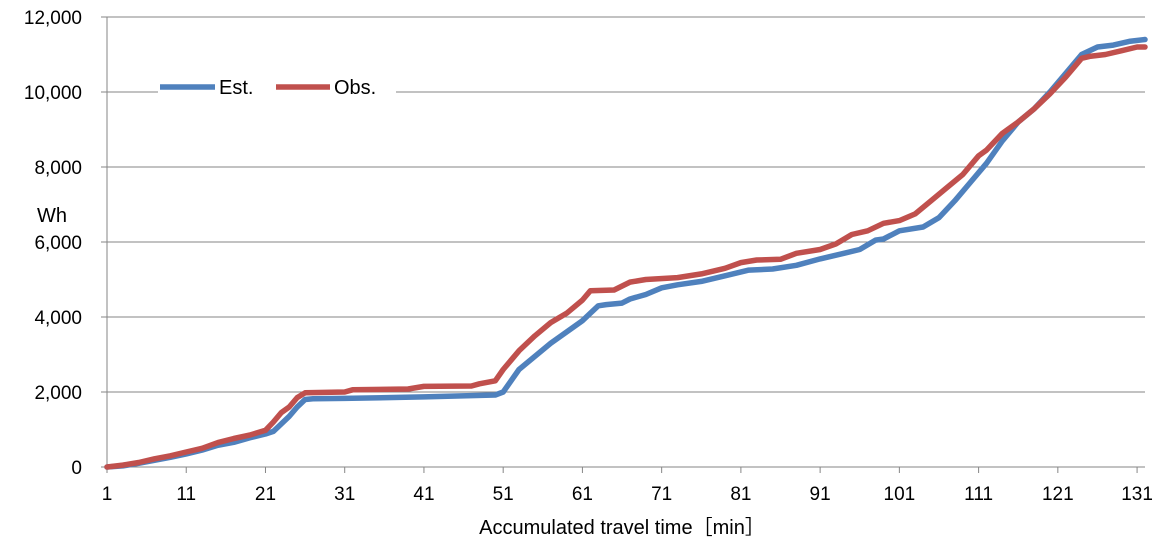 The width and height of the screenshot is (1164, 546). What do you see at coordinates (661, 494) in the screenshot?
I see `x-tick-label: 71` at bounding box center [661, 494].